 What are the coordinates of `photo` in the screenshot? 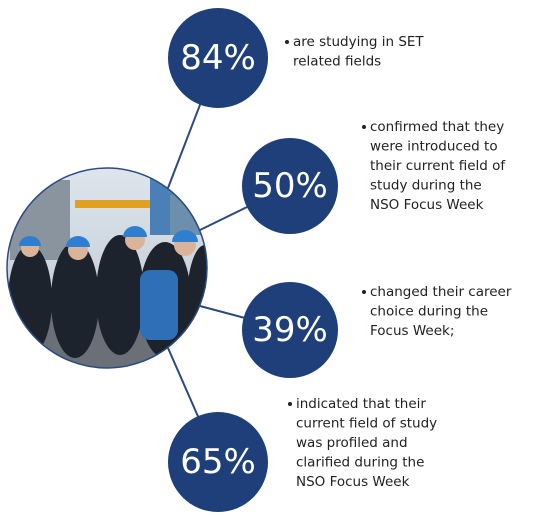 It's located at (107, 268).